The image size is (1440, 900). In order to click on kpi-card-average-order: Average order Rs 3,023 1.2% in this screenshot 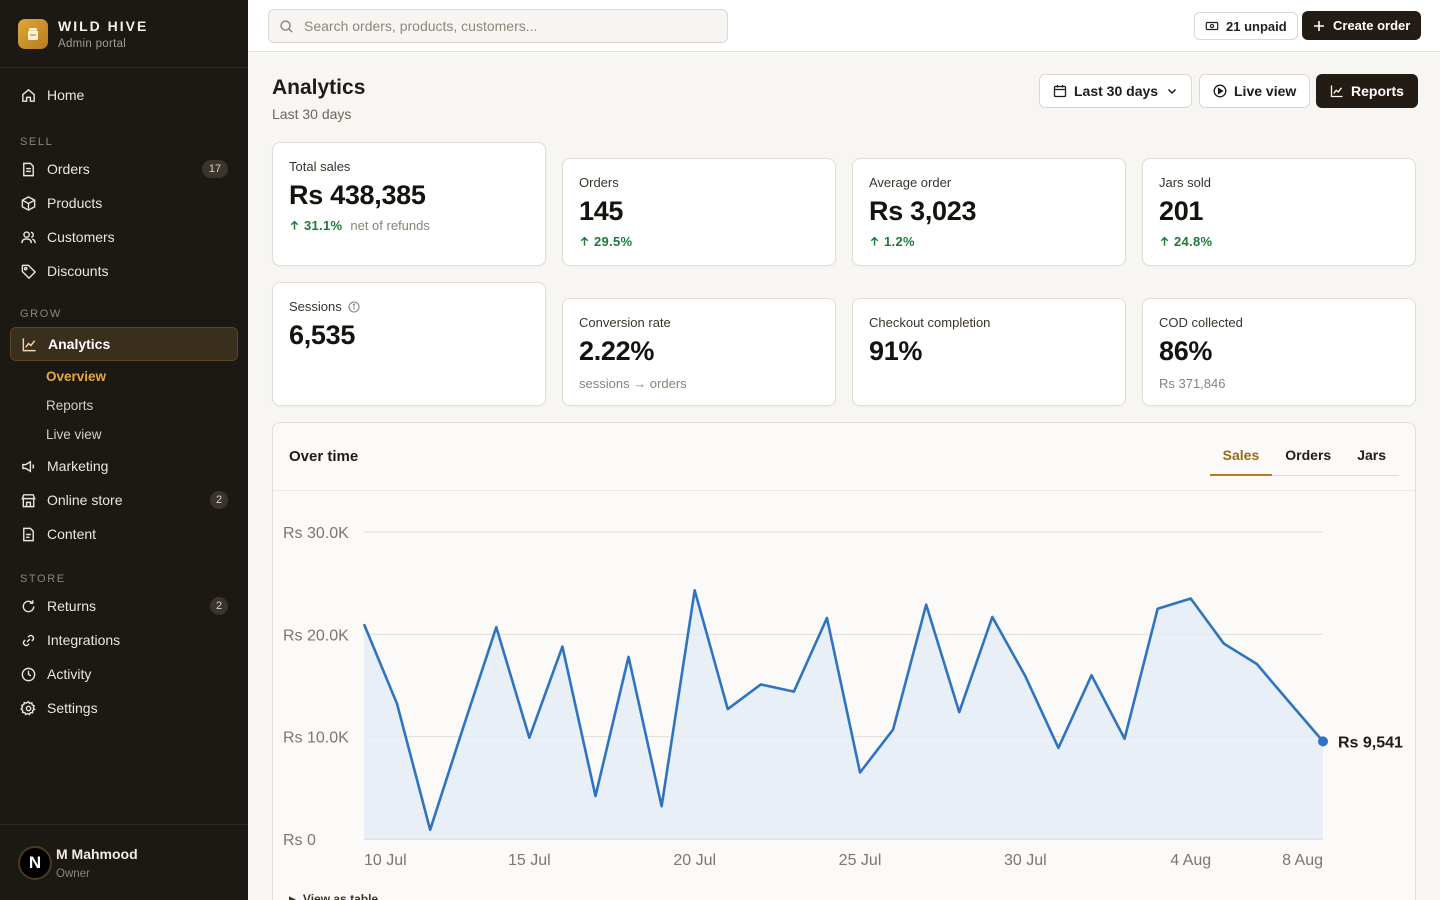, I will do `click(989, 212)`.